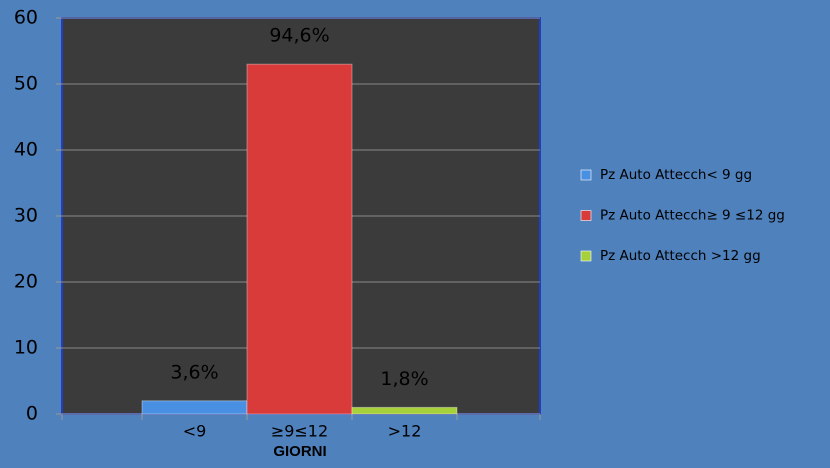  What do you see at coordinates (26, 348) in the screenshot?
I see `y-tick-label: 10` at bounding box center [26, 348].